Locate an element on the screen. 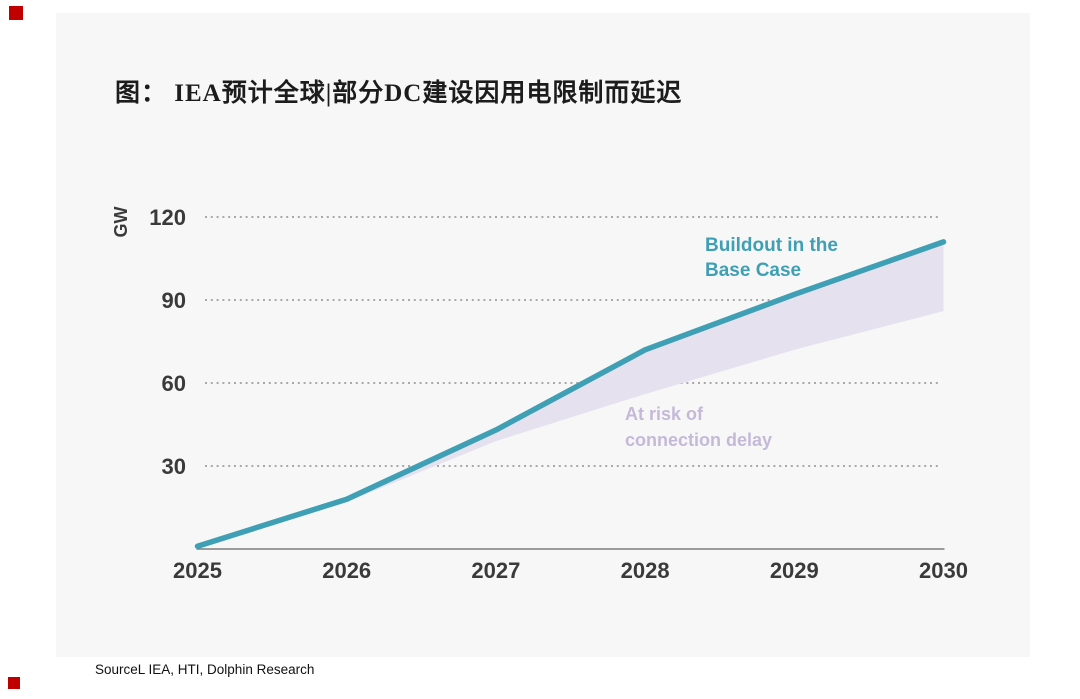  y-tick-label: 60 is located at coordinates (174, 383).